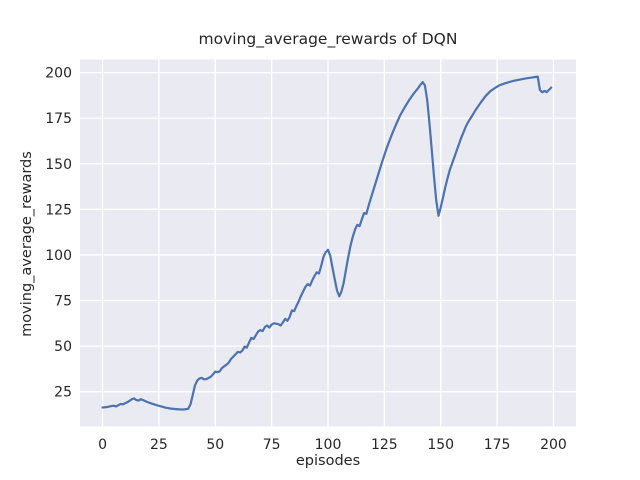  What do you see at coordinates (328, 461) in the screenshot?
I see `x-axis-label: episodes` at bounding box center [328, 461].